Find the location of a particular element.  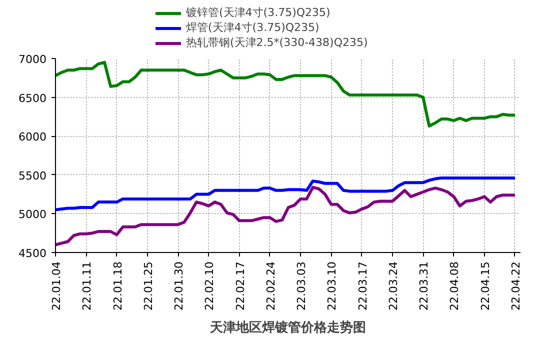

y-tick-label: 6000 is located at coordinates (32, 137).